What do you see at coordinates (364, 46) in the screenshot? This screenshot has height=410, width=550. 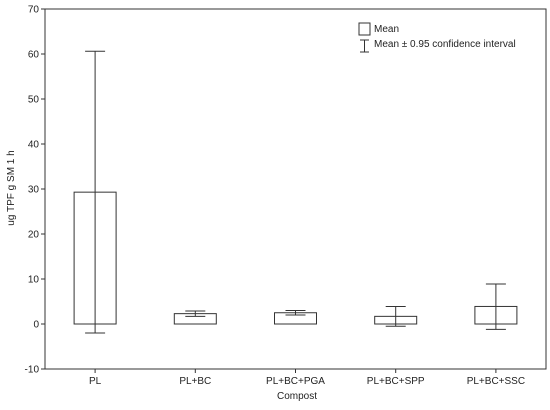 I see `legend-ci-symbol` at bounding box center [364, 46].